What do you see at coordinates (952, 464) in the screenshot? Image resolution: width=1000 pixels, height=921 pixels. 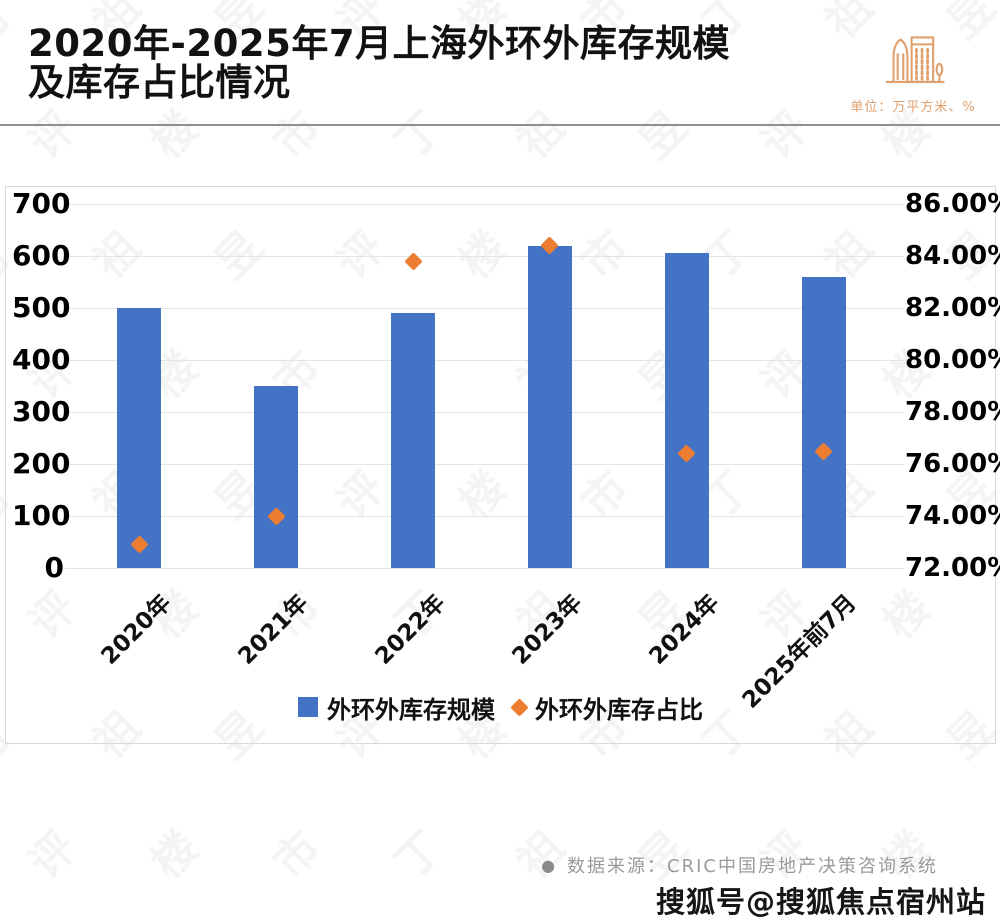 I see `right-axis-tick: 76.00%` at bounding box center [952, 464].